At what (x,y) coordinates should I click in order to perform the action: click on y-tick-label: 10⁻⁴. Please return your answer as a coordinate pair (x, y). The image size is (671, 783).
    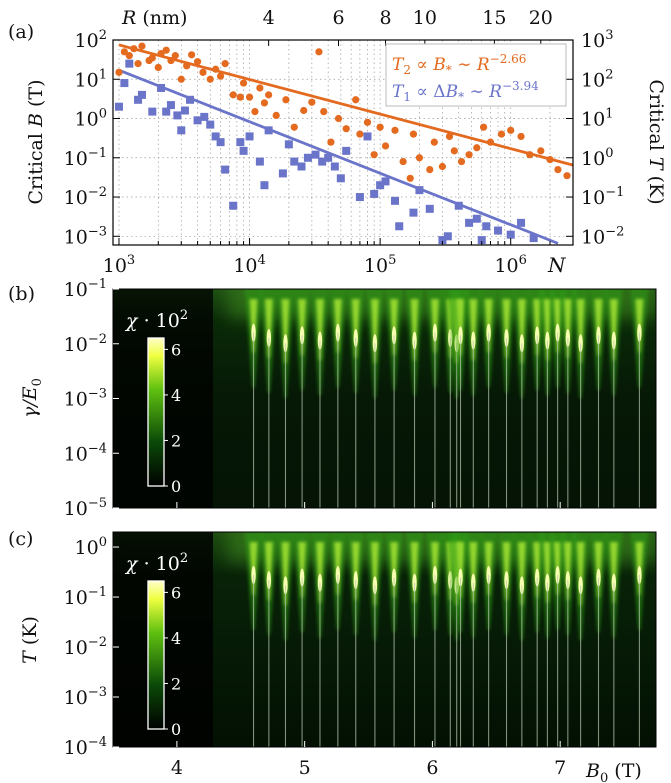
    Looking at the image, I should click on (85, 747).